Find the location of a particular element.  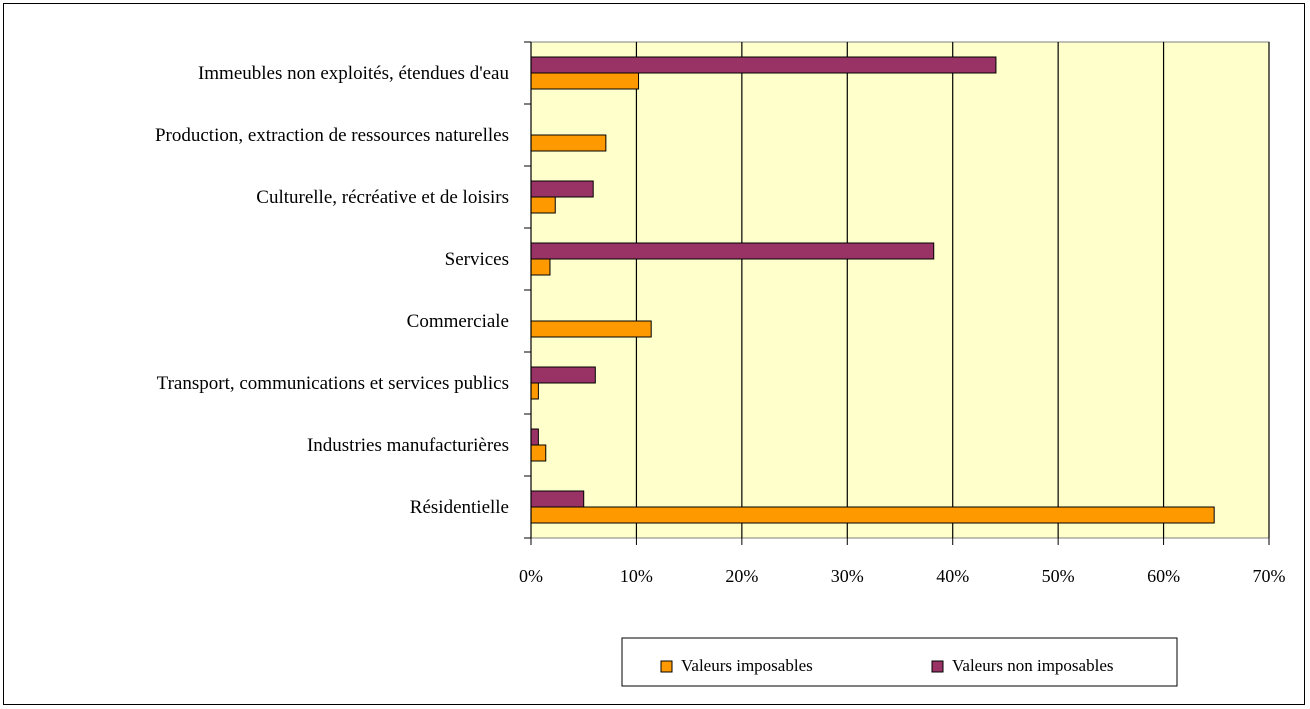

x-tick-label: 0% is located at coordinates (531, 576).